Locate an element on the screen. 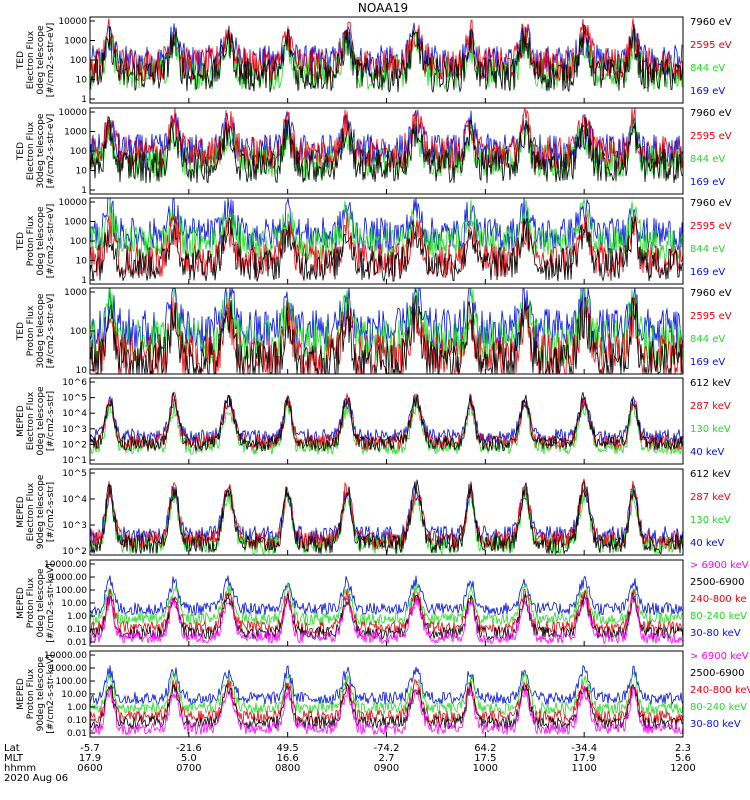 Image resolution: width=750 pixels, height=800 pixels. panel-ted-electron-30deg-legend-0: 7960 eV is located at coordinates (711, 113).